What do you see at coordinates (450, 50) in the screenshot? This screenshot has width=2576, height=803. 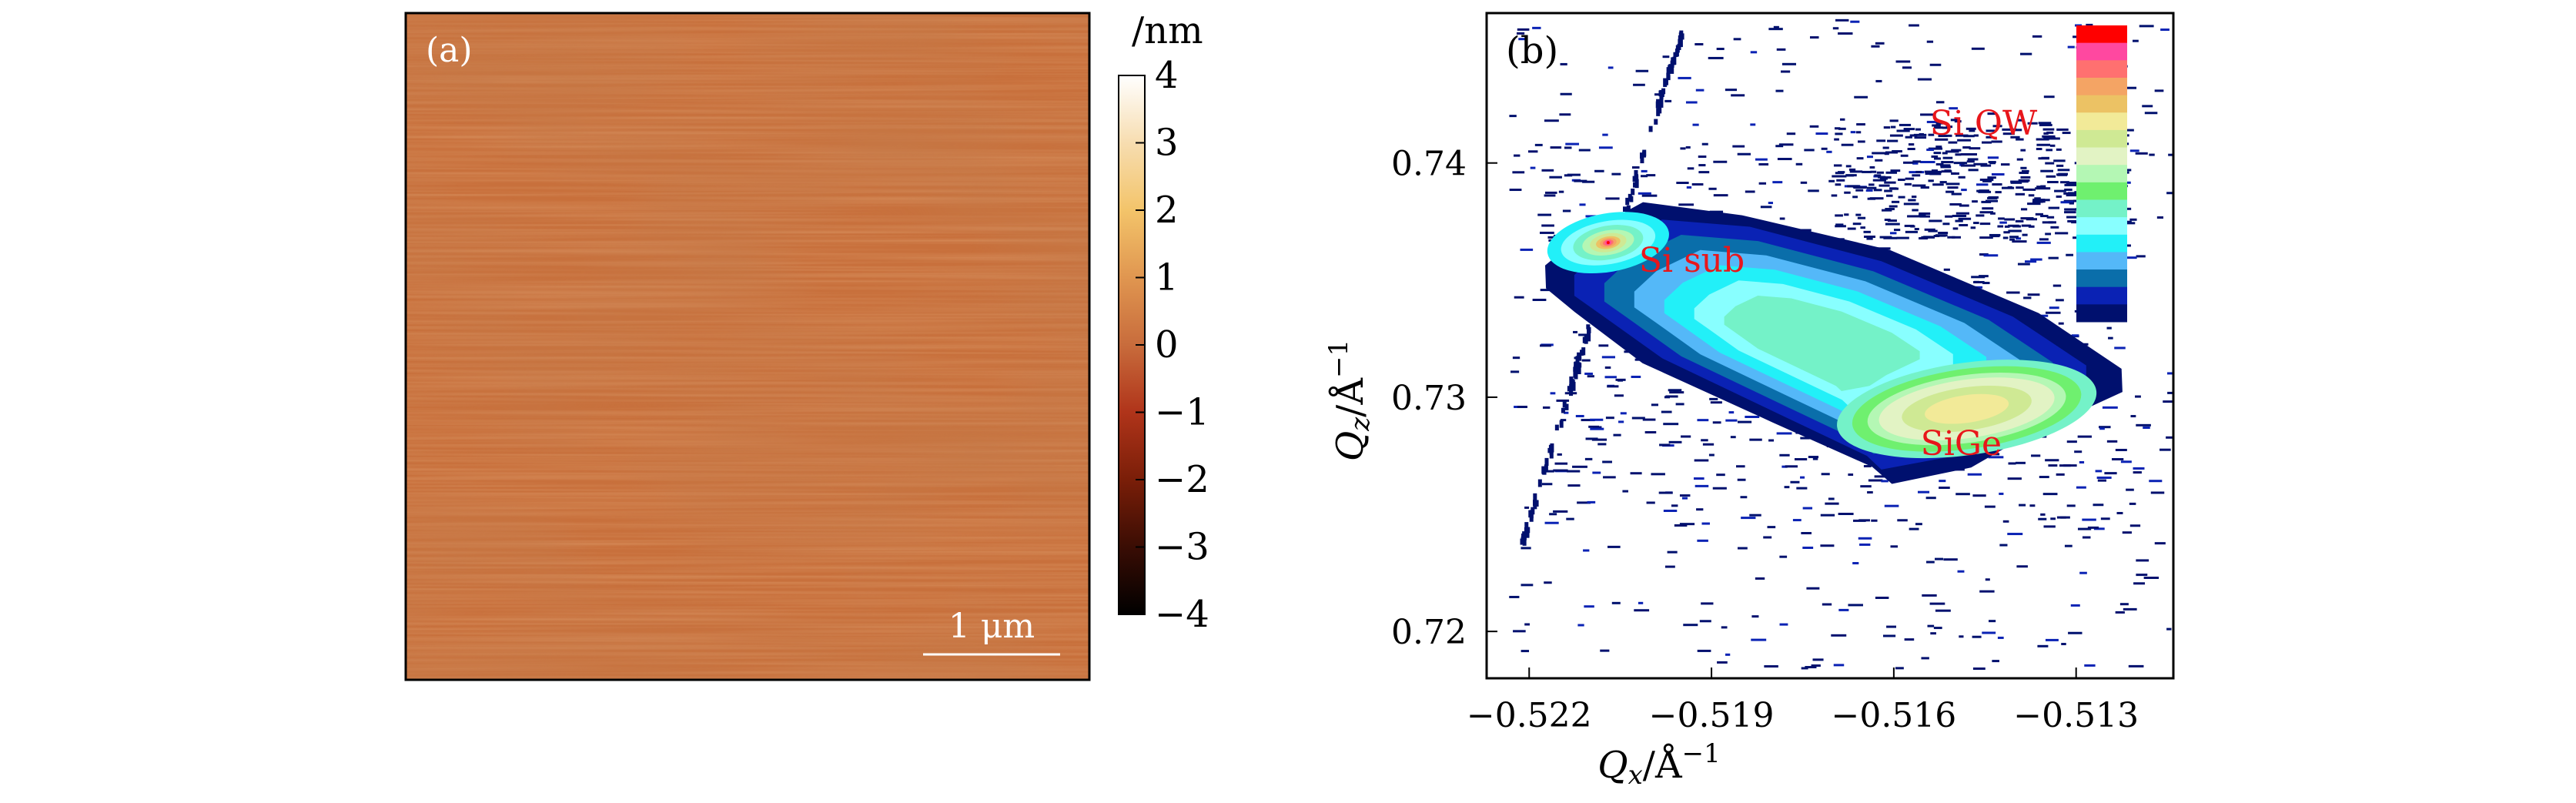 I see `panel-a-label: (a)` at bounding box center [450, 50].